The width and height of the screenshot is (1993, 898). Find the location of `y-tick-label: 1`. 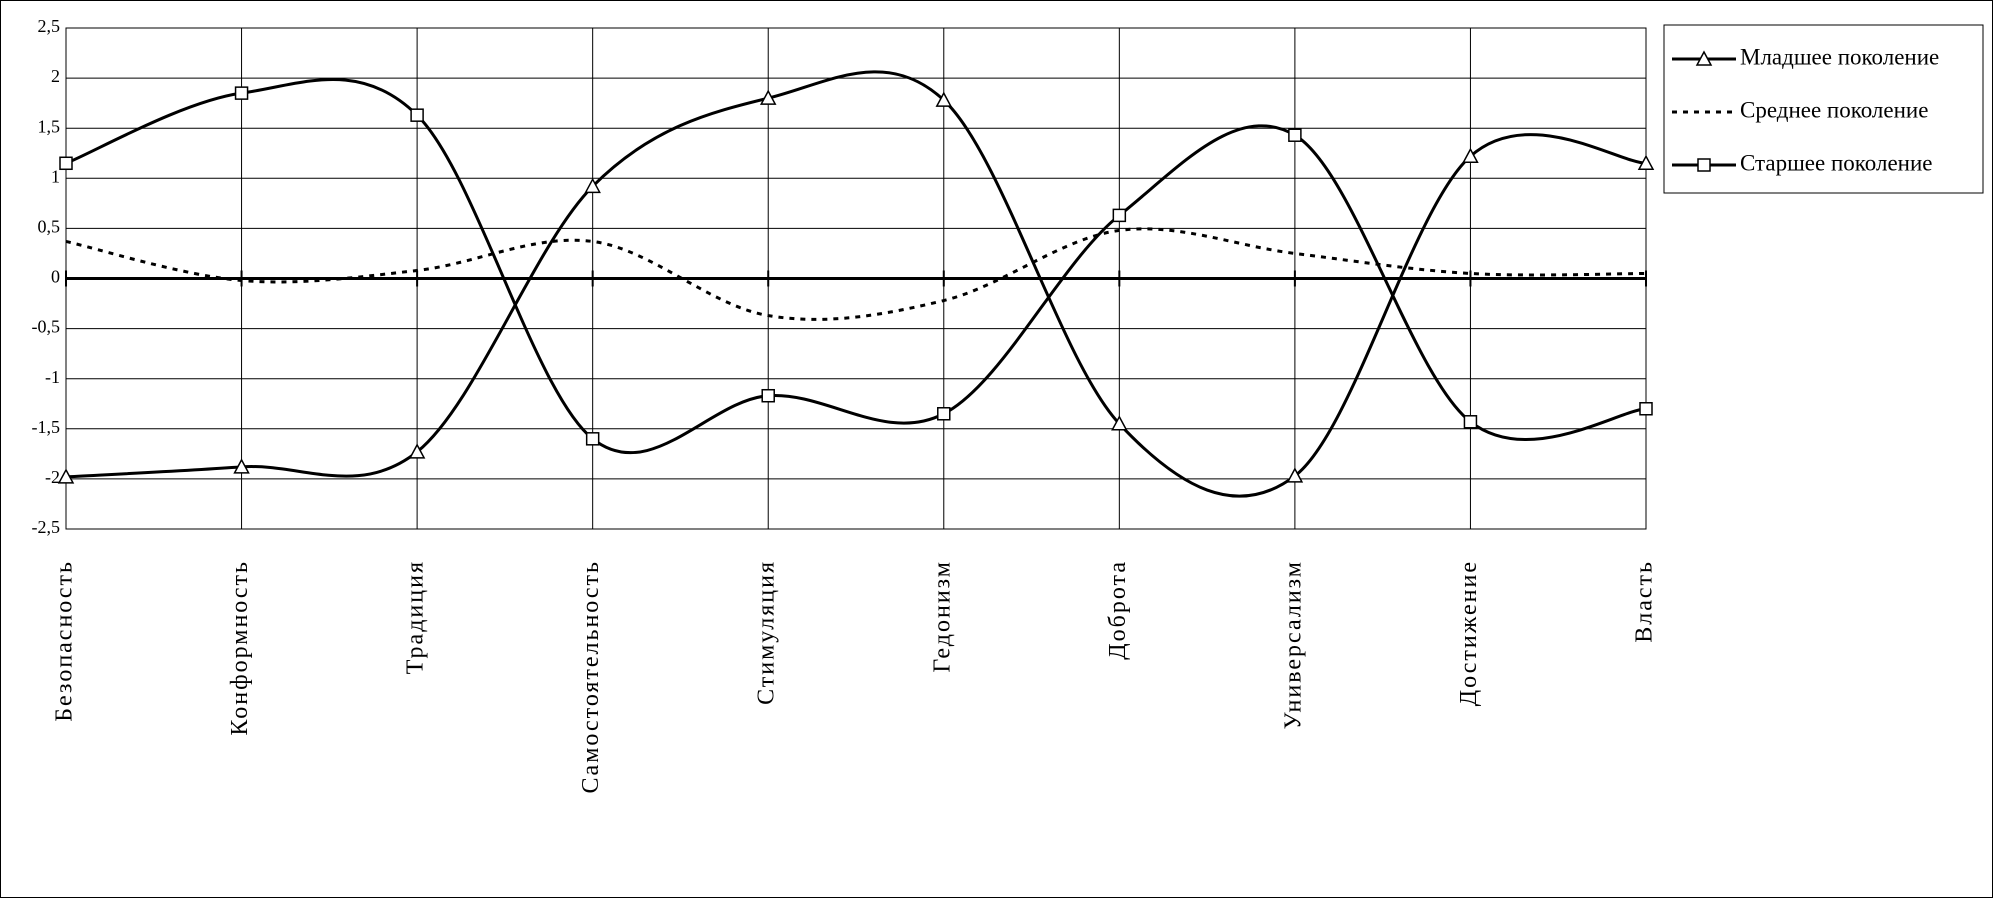

y-tick-label: 1 is located at coordinates (55, 176).